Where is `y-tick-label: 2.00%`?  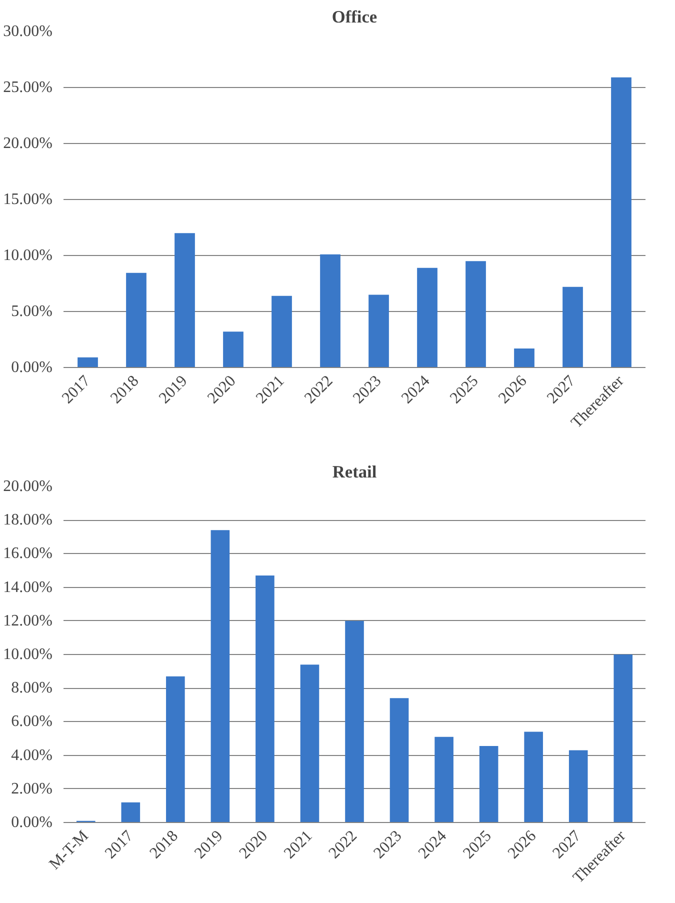
y-tick-label: 2.00% is located at coordinates (31, 789).